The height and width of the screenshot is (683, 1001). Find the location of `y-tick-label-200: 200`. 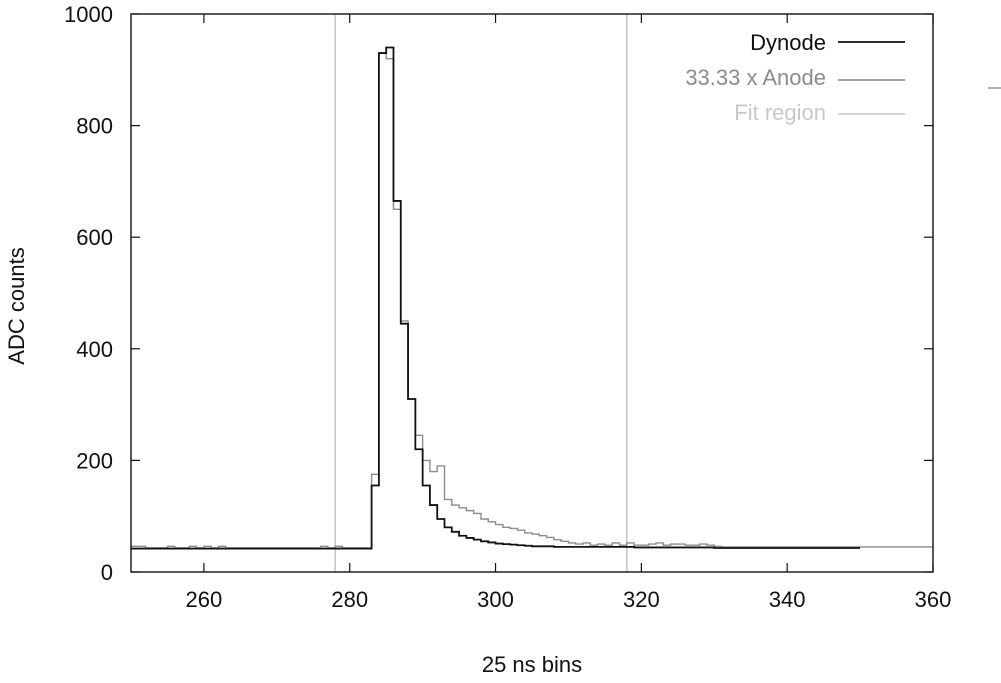

y-tick-label-200: 200 is located at coordinates (94, 460).